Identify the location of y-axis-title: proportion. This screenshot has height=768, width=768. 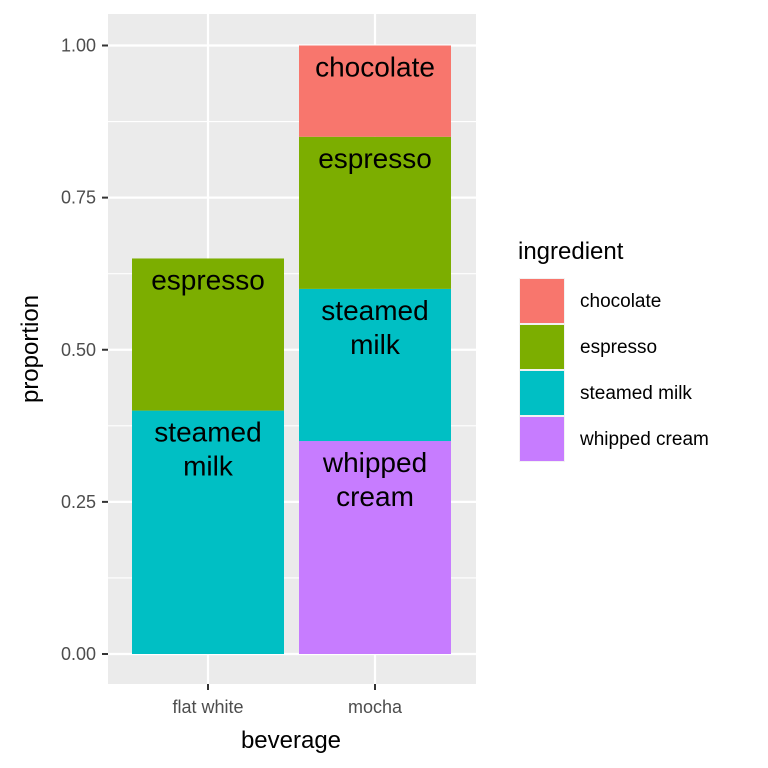
(30, 349).